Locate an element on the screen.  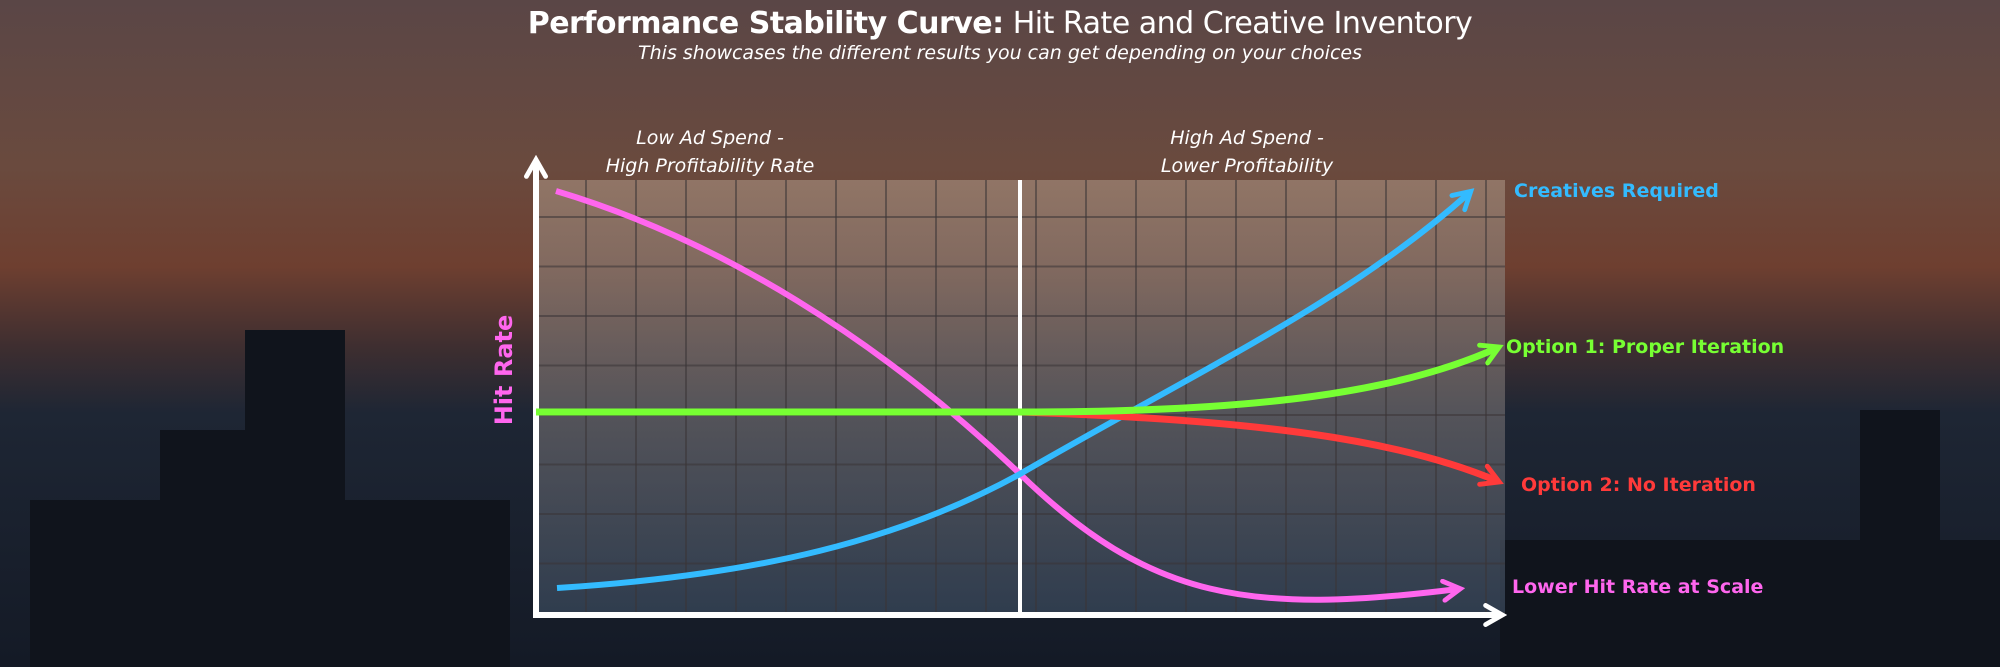
label-creatives-required: Creatives Required is located at coordinates (1616, 191).